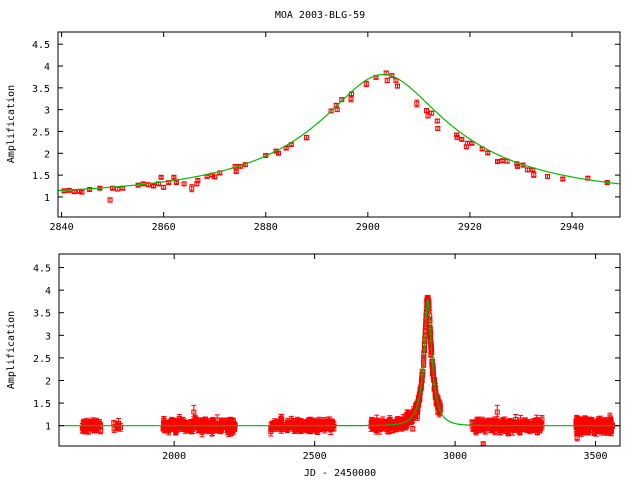 This screenshot has height=480, width=640. I want to click on y-tick-label: 4, so click(47, 67).